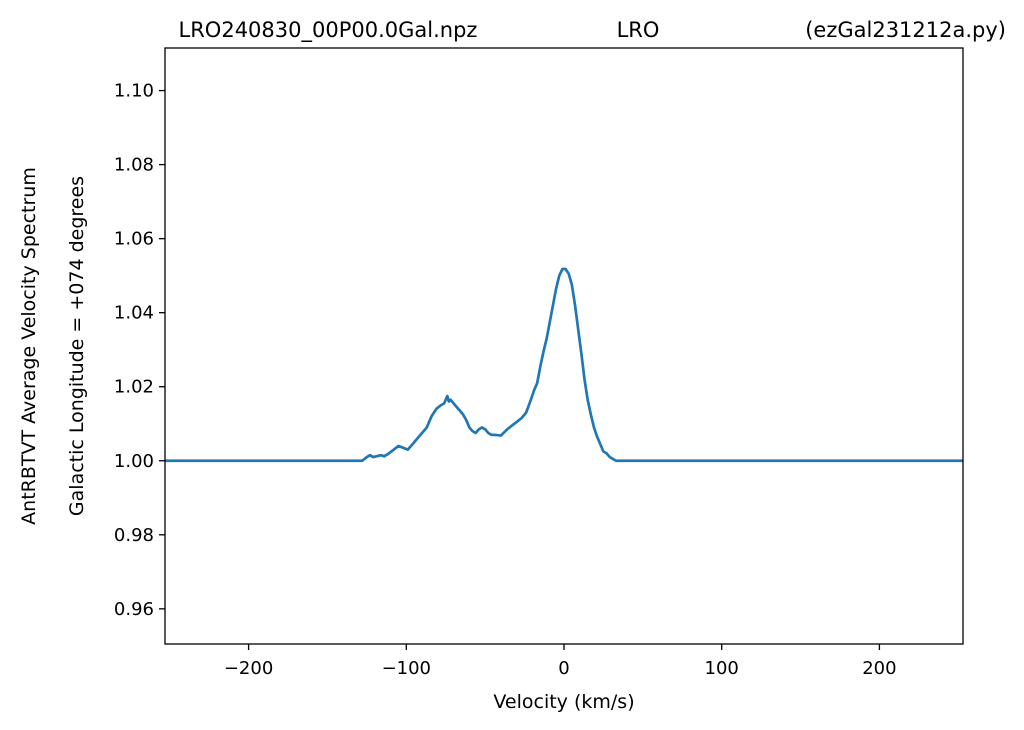  I want to click on title-script: (ezGal231212a.py), so click(905, 30).